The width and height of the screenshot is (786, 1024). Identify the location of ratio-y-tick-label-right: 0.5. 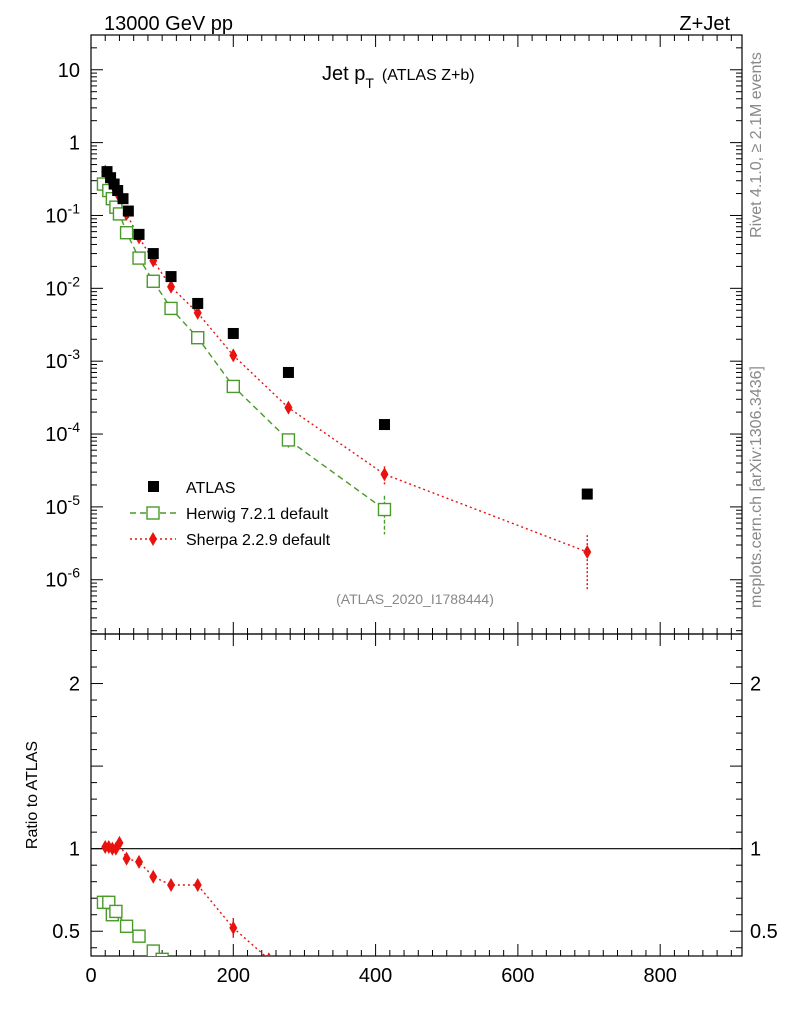
(764, 932).